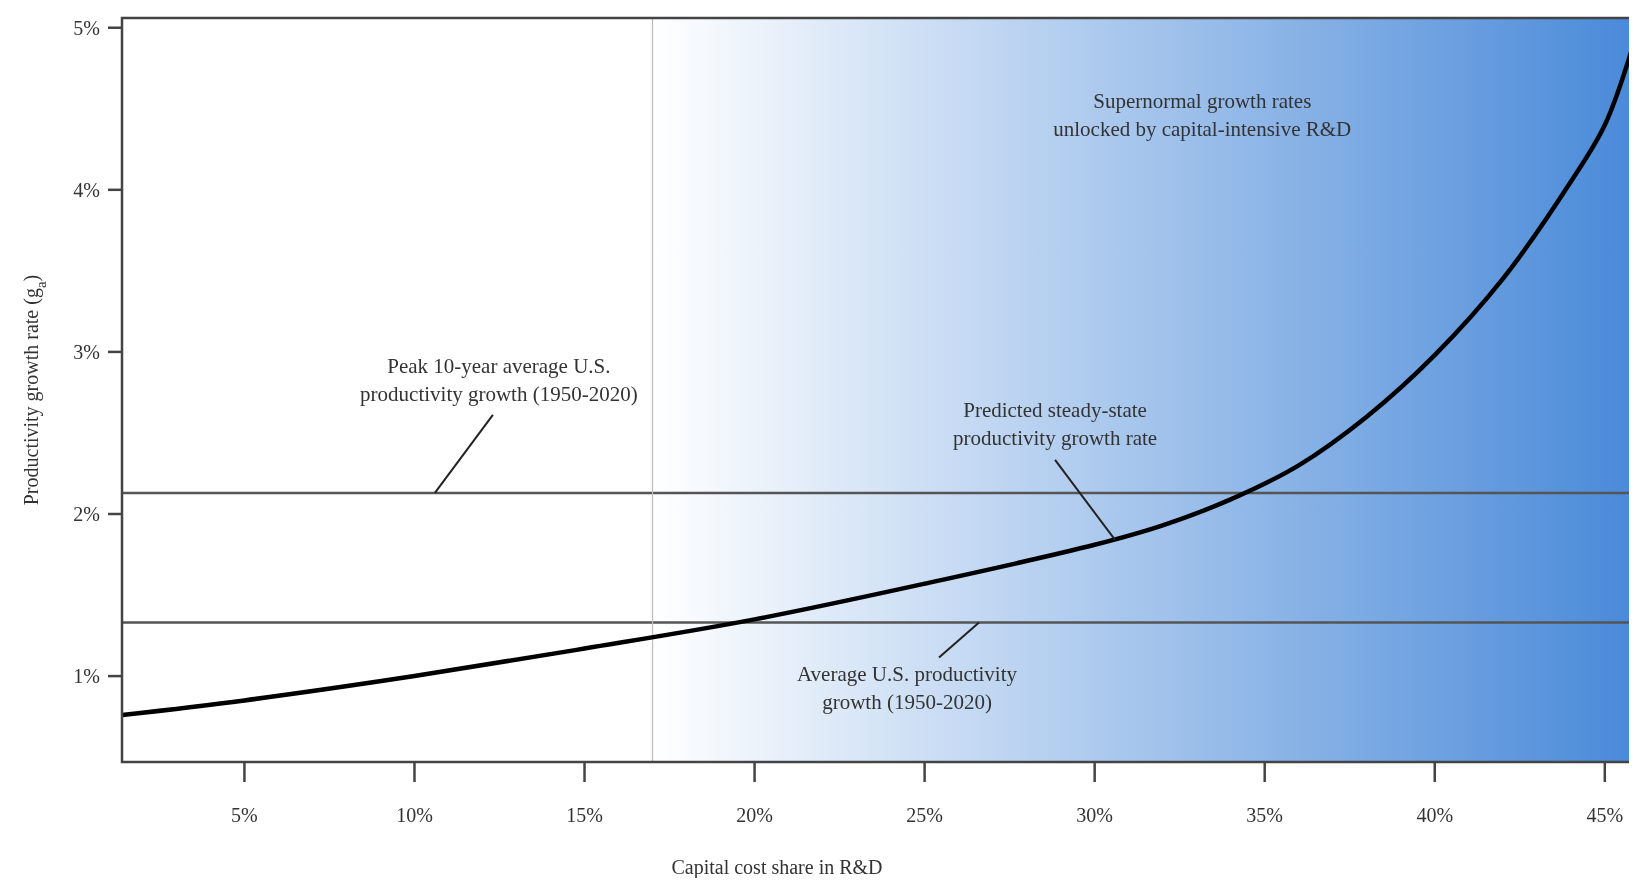  What do you see at coordinates (86, 514) in the screenshot?
I see `y-tick-label: 2%` at bounding box center [86, 514].